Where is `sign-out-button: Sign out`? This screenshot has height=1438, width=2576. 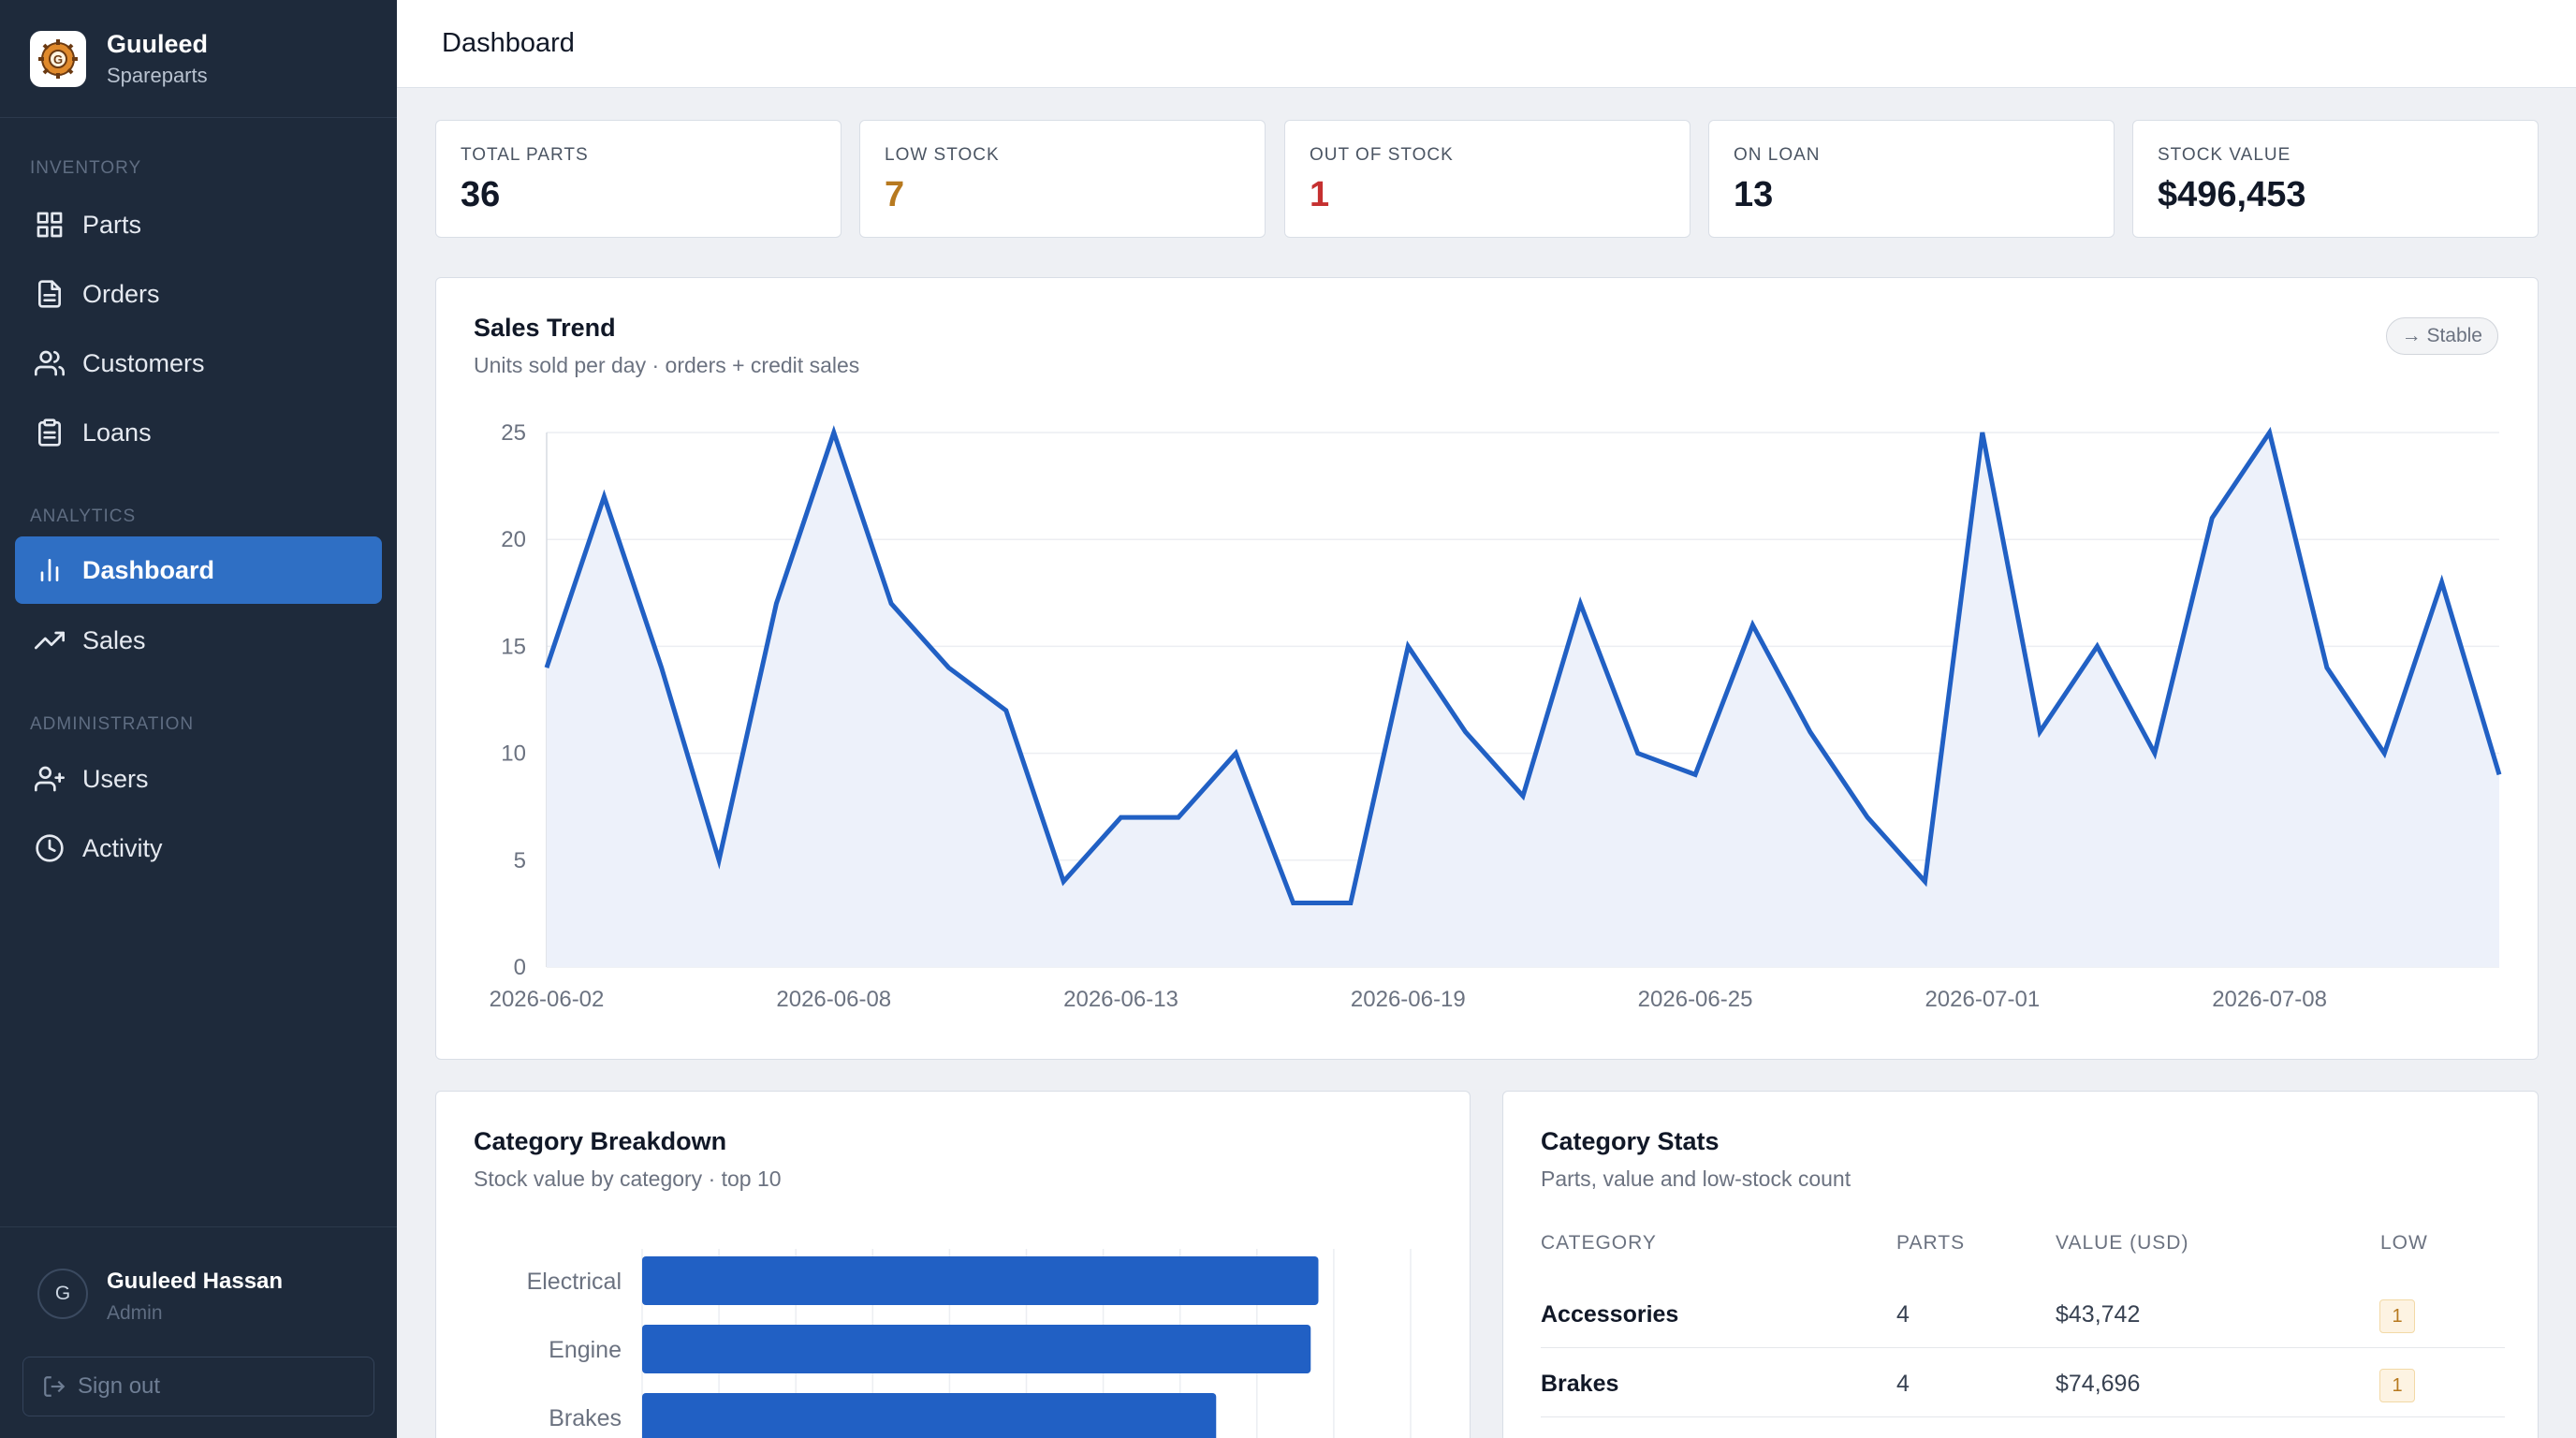 sign-out-button: Sign out is located at coordinates (198, 1386).